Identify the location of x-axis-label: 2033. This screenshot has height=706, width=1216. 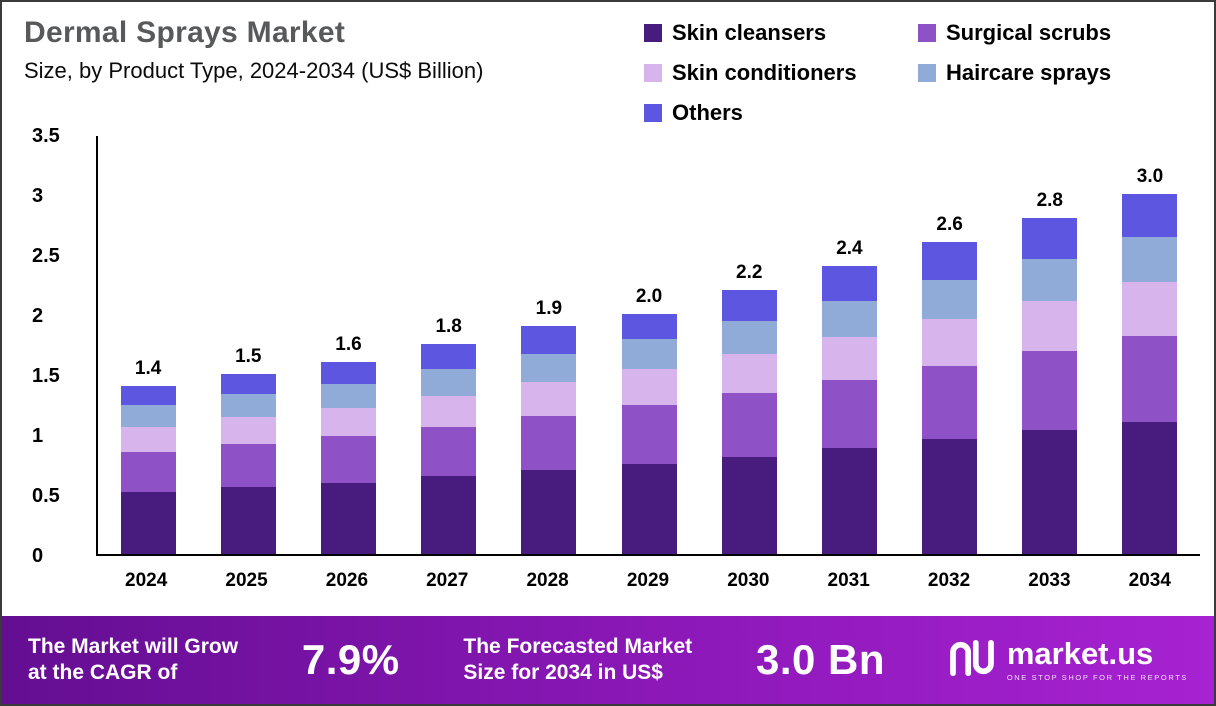
(1049, 580).